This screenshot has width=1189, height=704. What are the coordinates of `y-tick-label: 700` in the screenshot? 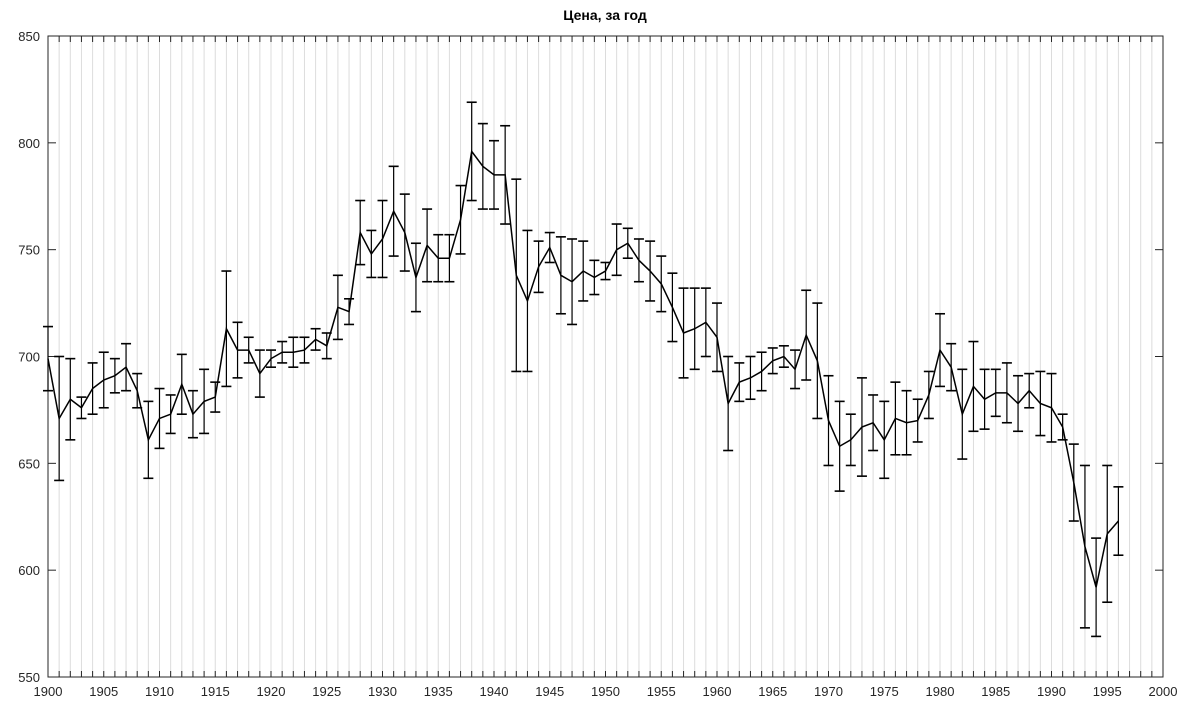 It's located at (29, 357).